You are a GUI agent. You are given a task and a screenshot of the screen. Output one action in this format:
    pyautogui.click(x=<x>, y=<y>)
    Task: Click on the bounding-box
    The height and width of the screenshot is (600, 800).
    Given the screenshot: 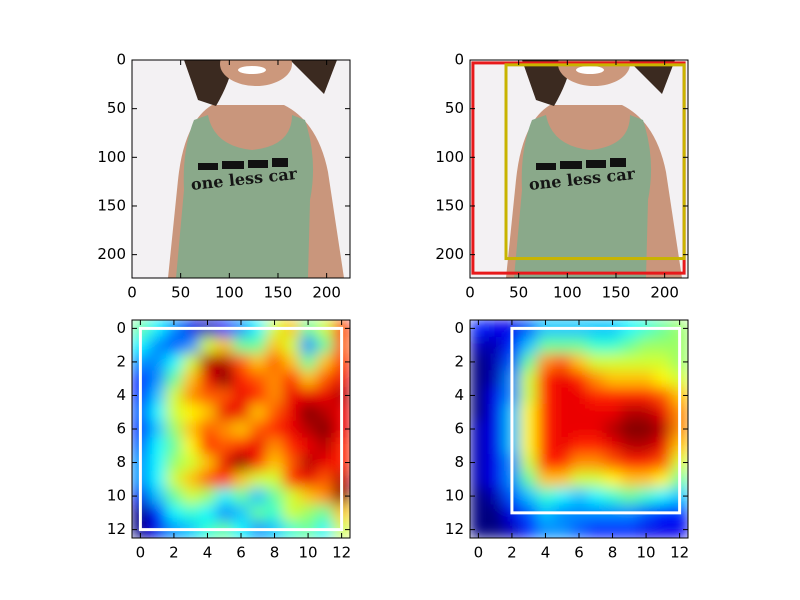 What is the action you would take?
    pyautogui.click(x=595, y=162)
    